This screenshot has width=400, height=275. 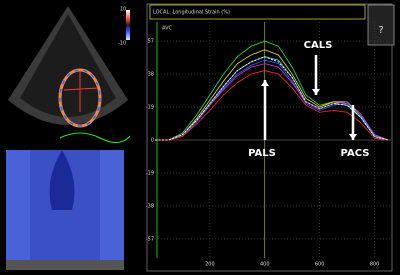 I want to click on myocardium-trace-blue, so click(x=80, y=98).